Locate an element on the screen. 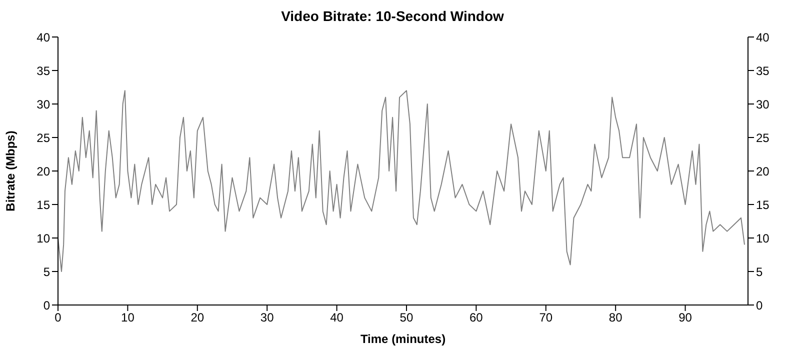  y-axis-title: Bitrate (Mbps) is located at coordinates (10, 171).